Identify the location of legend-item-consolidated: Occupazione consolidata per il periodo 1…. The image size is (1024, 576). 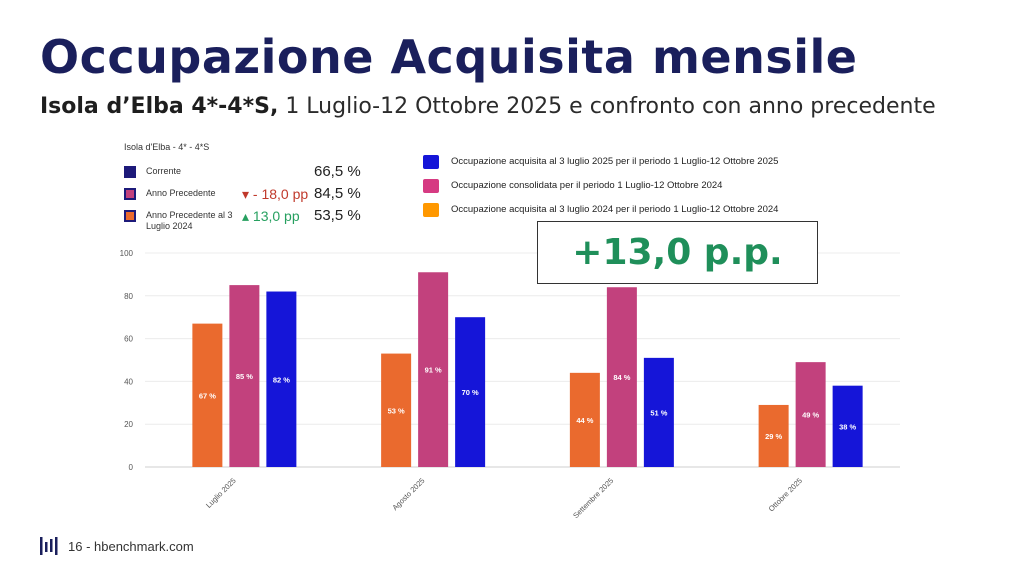
(633, 186).